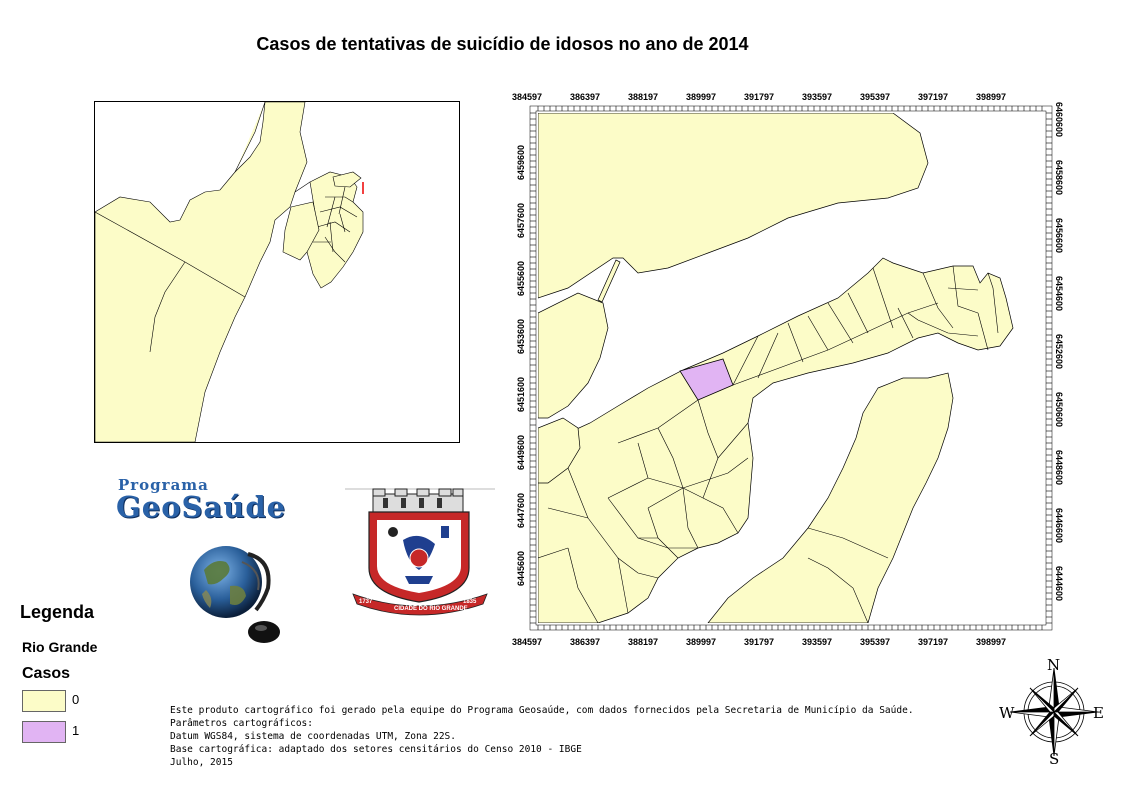 Image resolution: width=1122 pixels, height=794 pixels. What do you see at coordinates (573, 355) in the screenshot?
I see `land-west` at bounding box center [573, 355].